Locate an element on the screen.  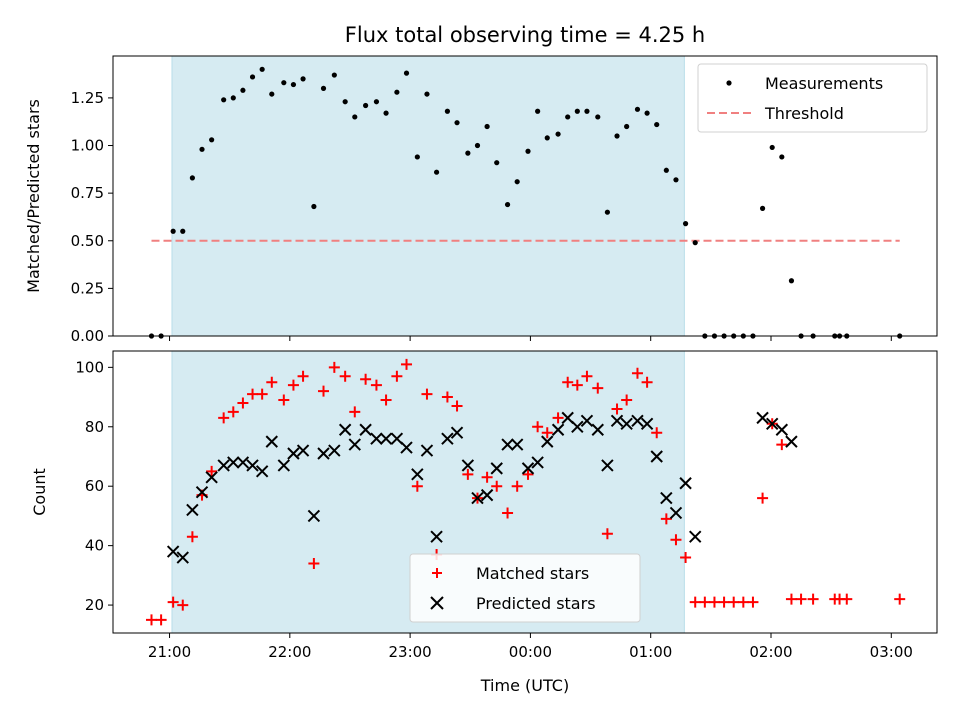
top-y-tick-label: 0.25 is located at coordinates (87, 288).